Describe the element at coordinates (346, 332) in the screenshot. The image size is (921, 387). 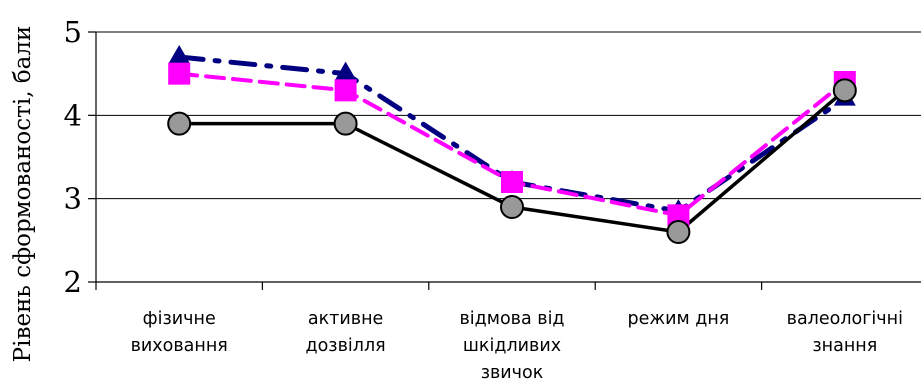
I see `x-tick-label: активне дозвілля` at that location.